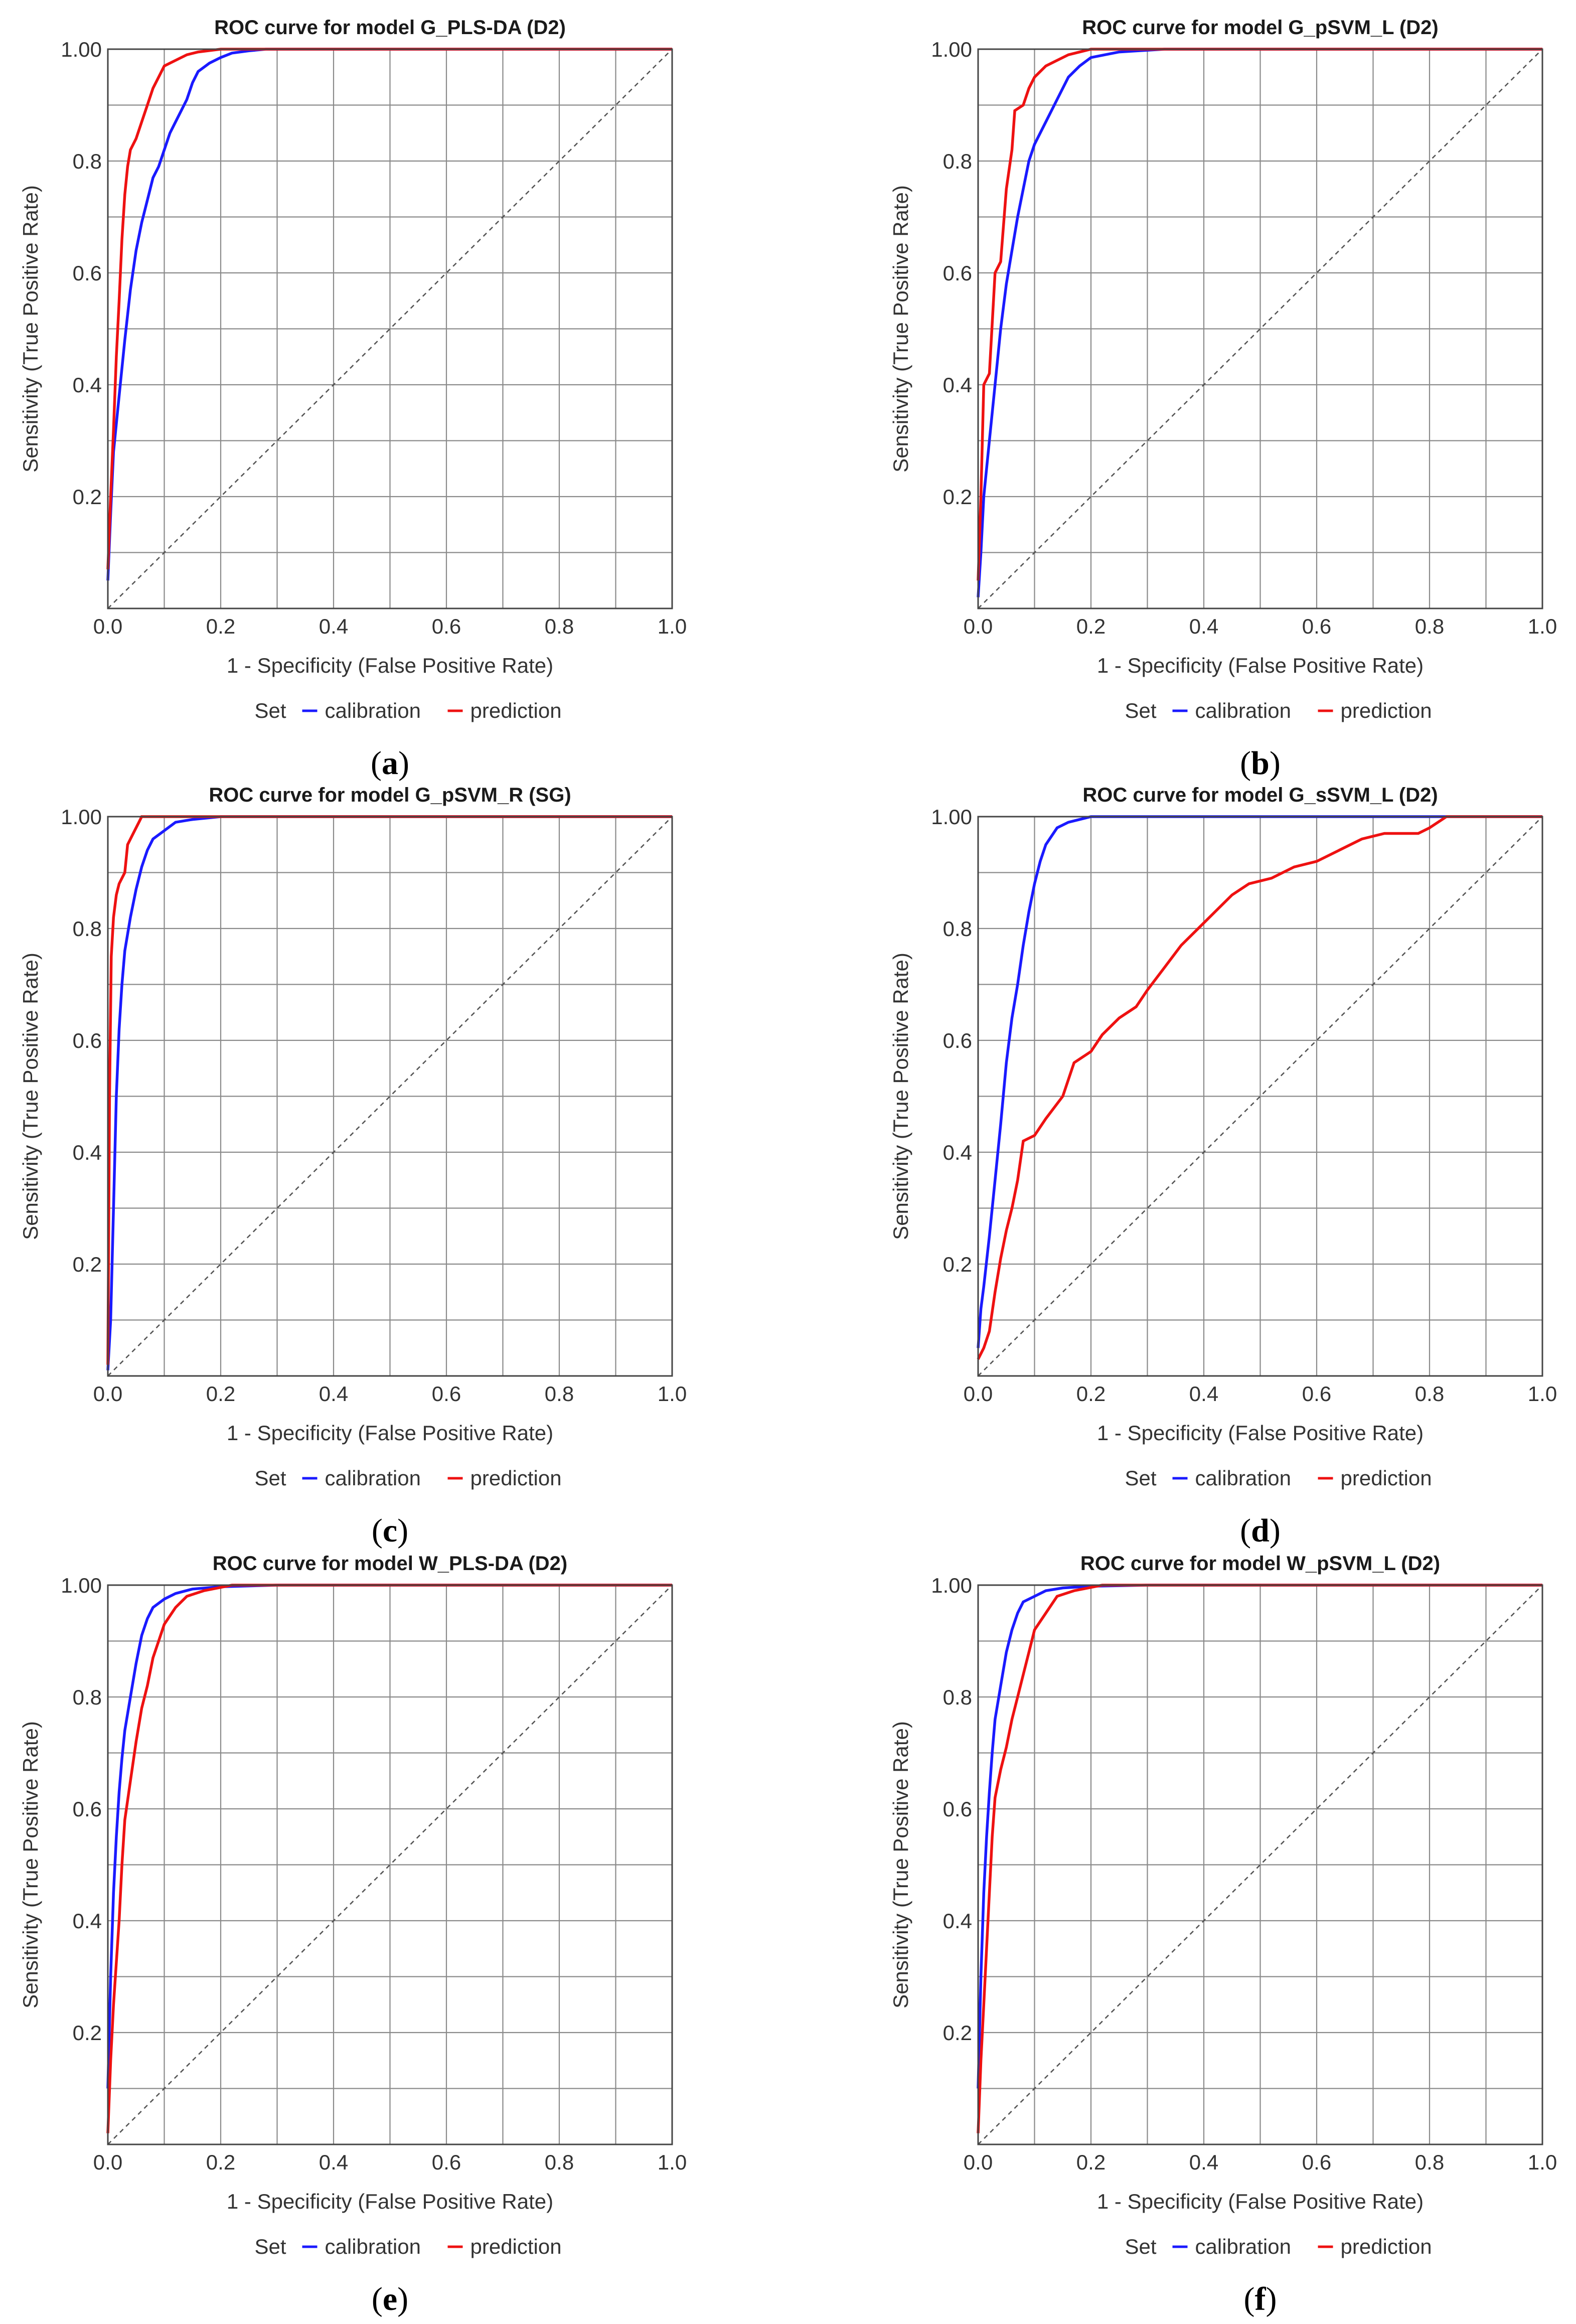 The width and height of the screenshot is (1576, 2324). What do you see at coordinates (1261, 1530) in the screenshot?
I see `panel-letter: (d)` at bounding box center [1261, 1530].